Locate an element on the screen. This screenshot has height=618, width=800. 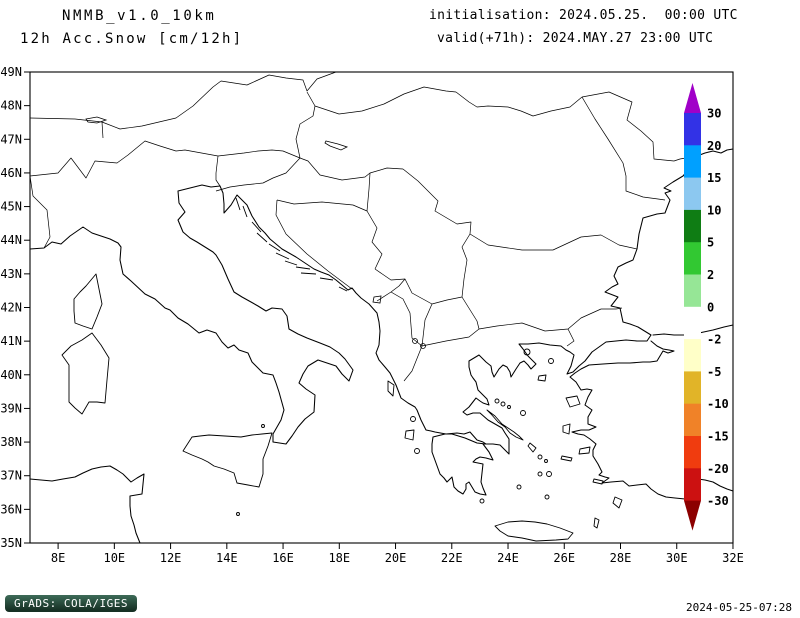
island-thasos is located at coordinates (527, 352).